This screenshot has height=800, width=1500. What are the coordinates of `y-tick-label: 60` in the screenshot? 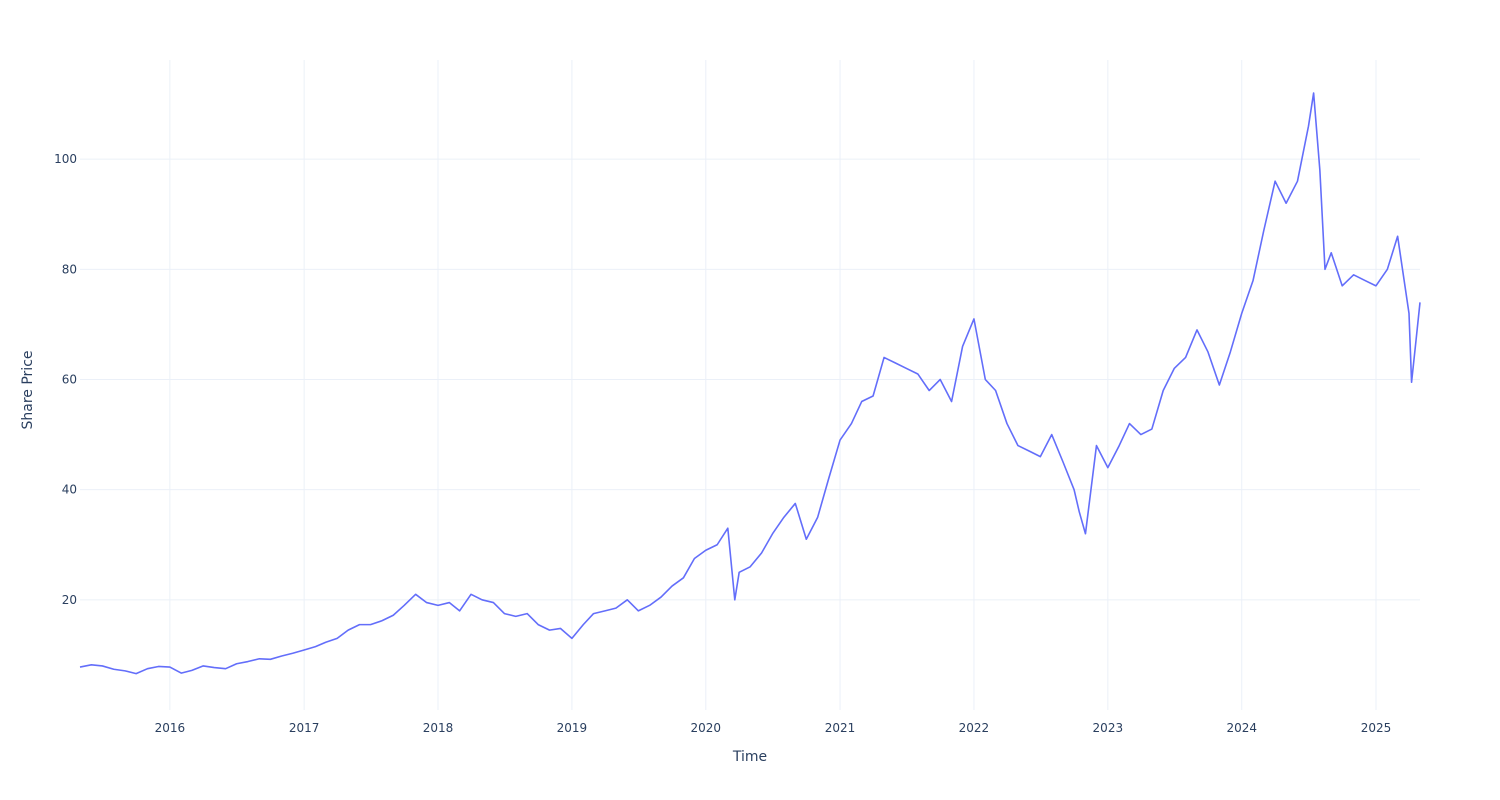 It's located at (69, 379).